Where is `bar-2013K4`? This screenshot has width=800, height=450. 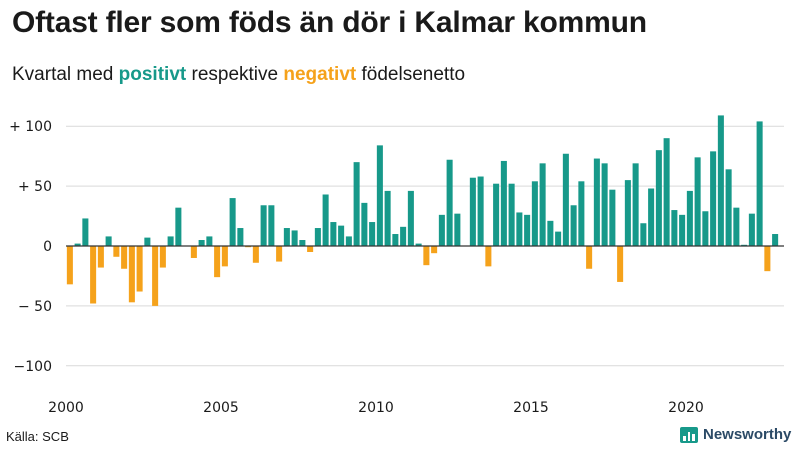 bar-2013K4 is located at coordinates (496, 214).